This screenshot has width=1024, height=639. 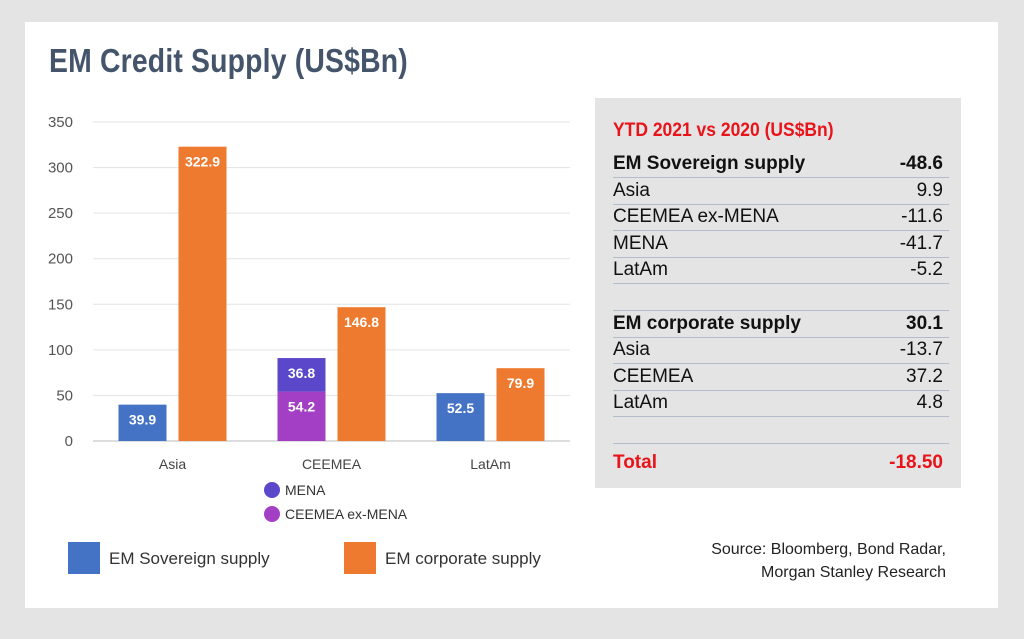 What do you see at coordinates (781, 244) in the screenshot?
I see `table-row: MENA -41.7` at bounding box center [781, 244].